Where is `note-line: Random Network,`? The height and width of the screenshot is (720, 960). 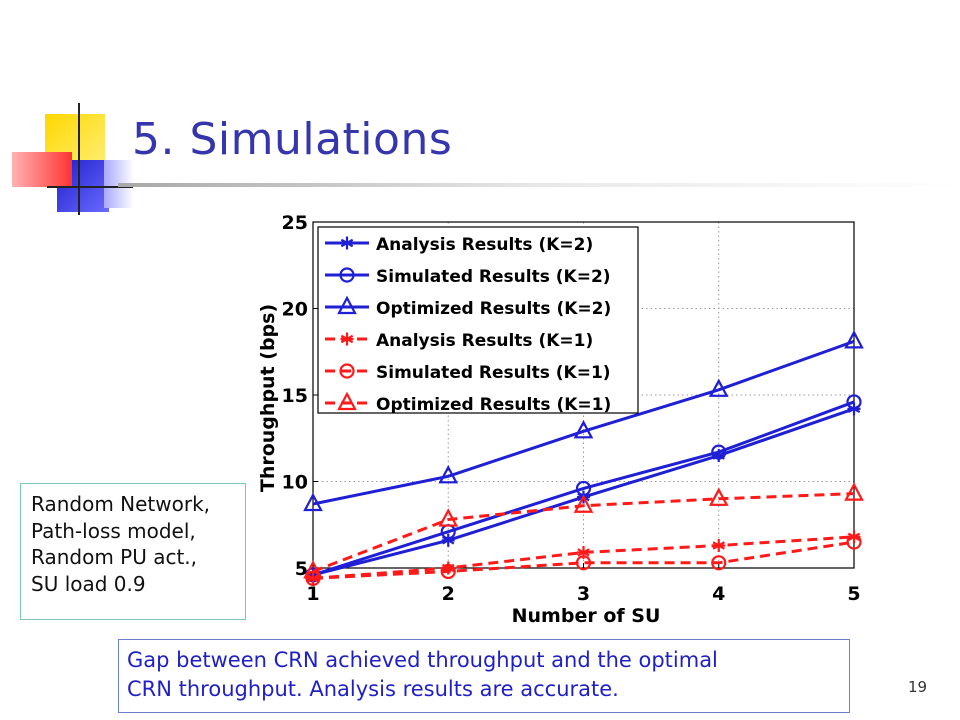 note-line: Random Network, is located at coordinates (121, 504).